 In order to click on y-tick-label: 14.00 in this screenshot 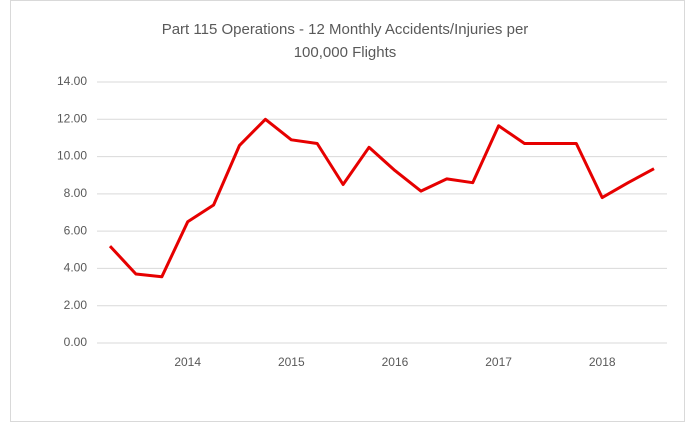, I will do `click(72, 81)`.